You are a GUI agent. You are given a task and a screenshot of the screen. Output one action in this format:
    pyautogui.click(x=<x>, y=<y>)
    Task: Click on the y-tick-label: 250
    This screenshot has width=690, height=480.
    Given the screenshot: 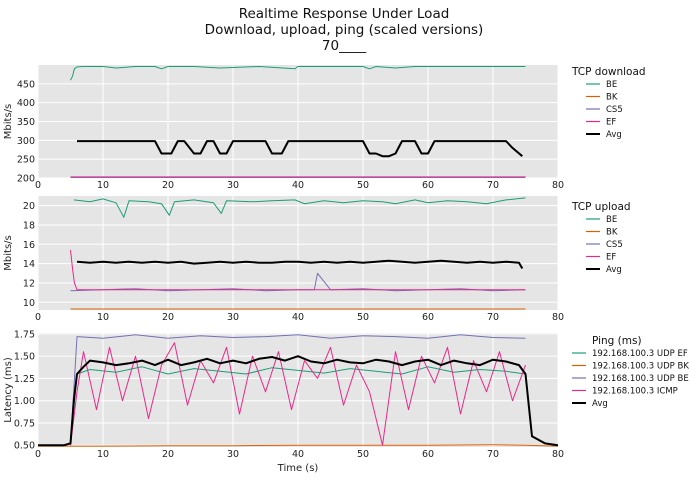 What is the action you would take?
    pyautogui.click(x=26, y=160)
    